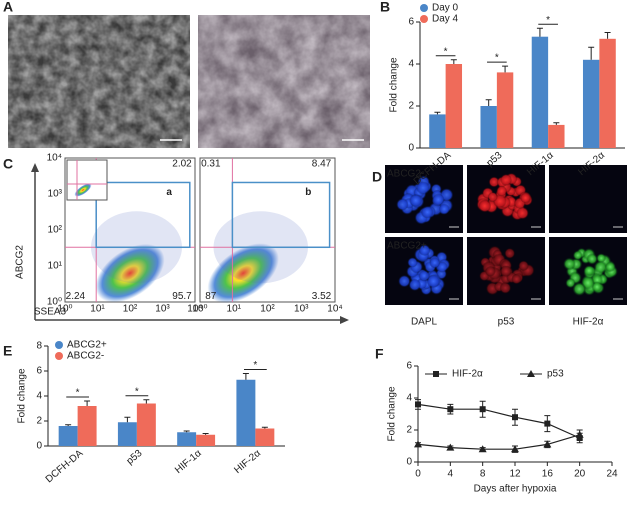  I want to click on flow-x-tick: 10³, so click(162, 309).